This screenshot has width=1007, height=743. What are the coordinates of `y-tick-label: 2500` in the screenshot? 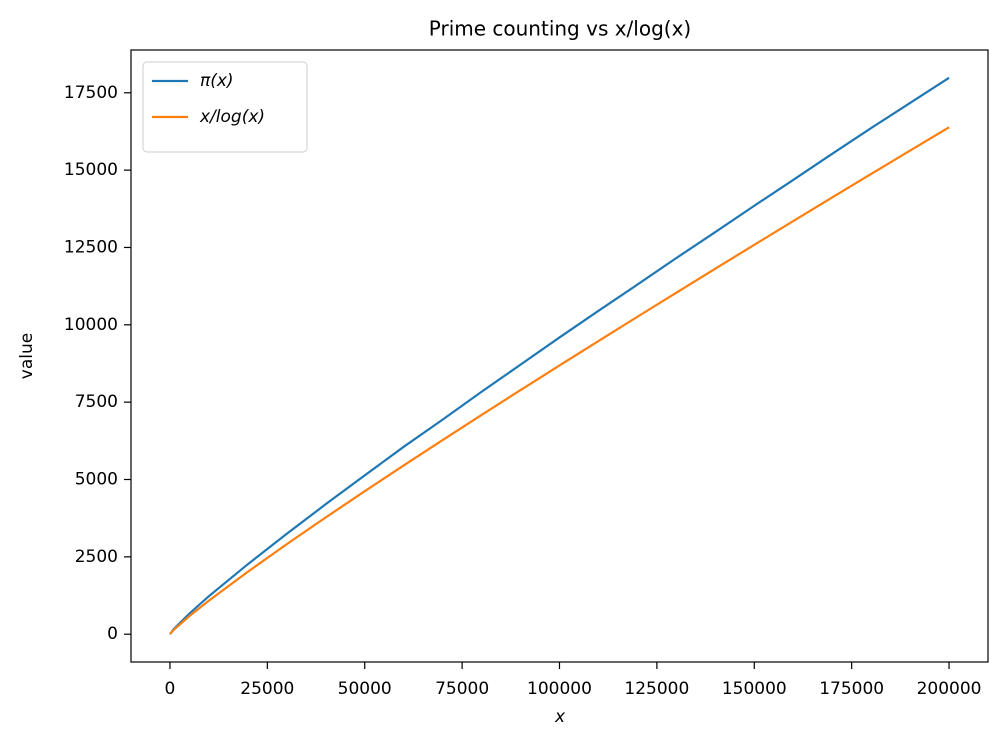 It's located at (96, 557).